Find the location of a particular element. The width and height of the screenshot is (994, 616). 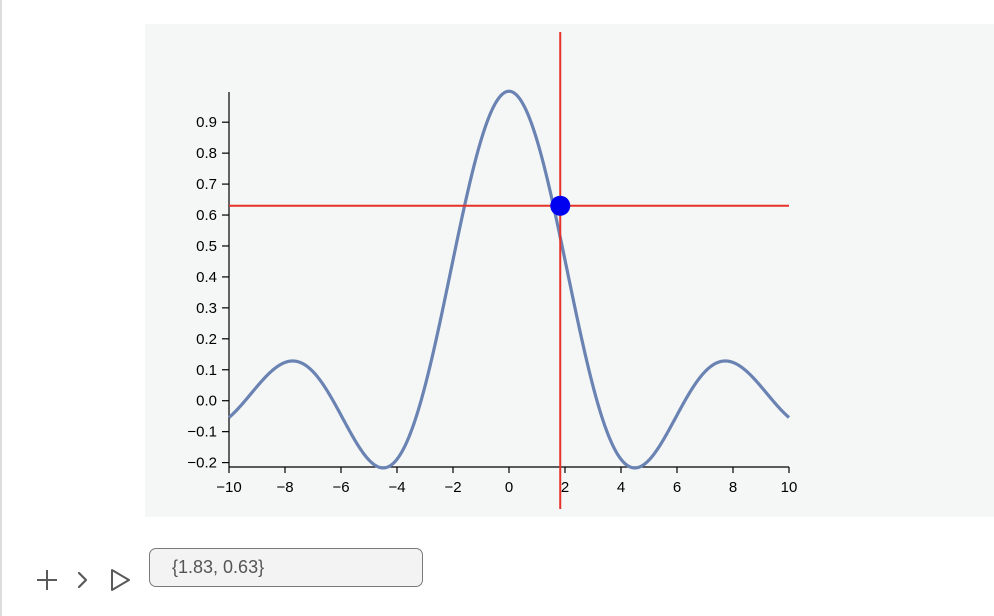

x-tick-label: −6 is located at coordinates (340, 487).